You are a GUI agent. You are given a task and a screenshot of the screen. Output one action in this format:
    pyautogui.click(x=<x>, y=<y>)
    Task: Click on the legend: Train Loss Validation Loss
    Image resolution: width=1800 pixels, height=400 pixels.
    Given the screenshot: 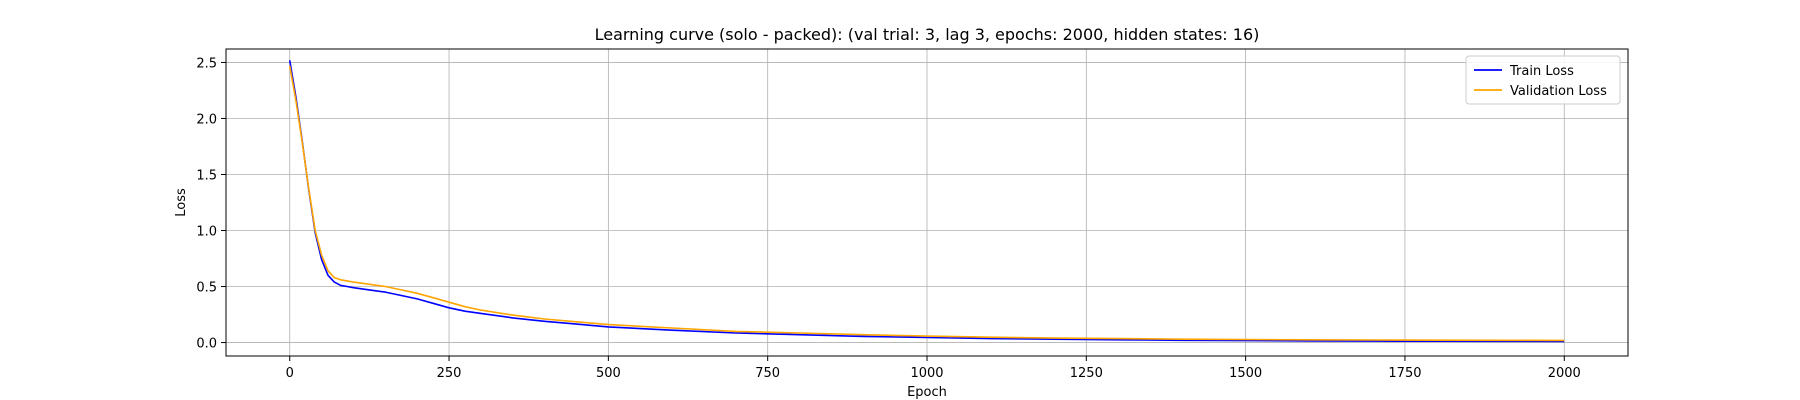 What is the action you would take?
    pyautogui.click(x=1543, y=80)
    